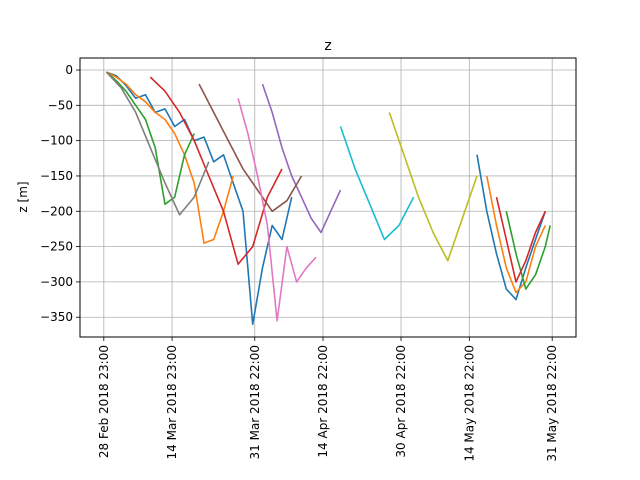 The image size is (640, 480). Describe the element at coordinates (327, 46) in the screenshot. I see `chart-title: z` at that location.